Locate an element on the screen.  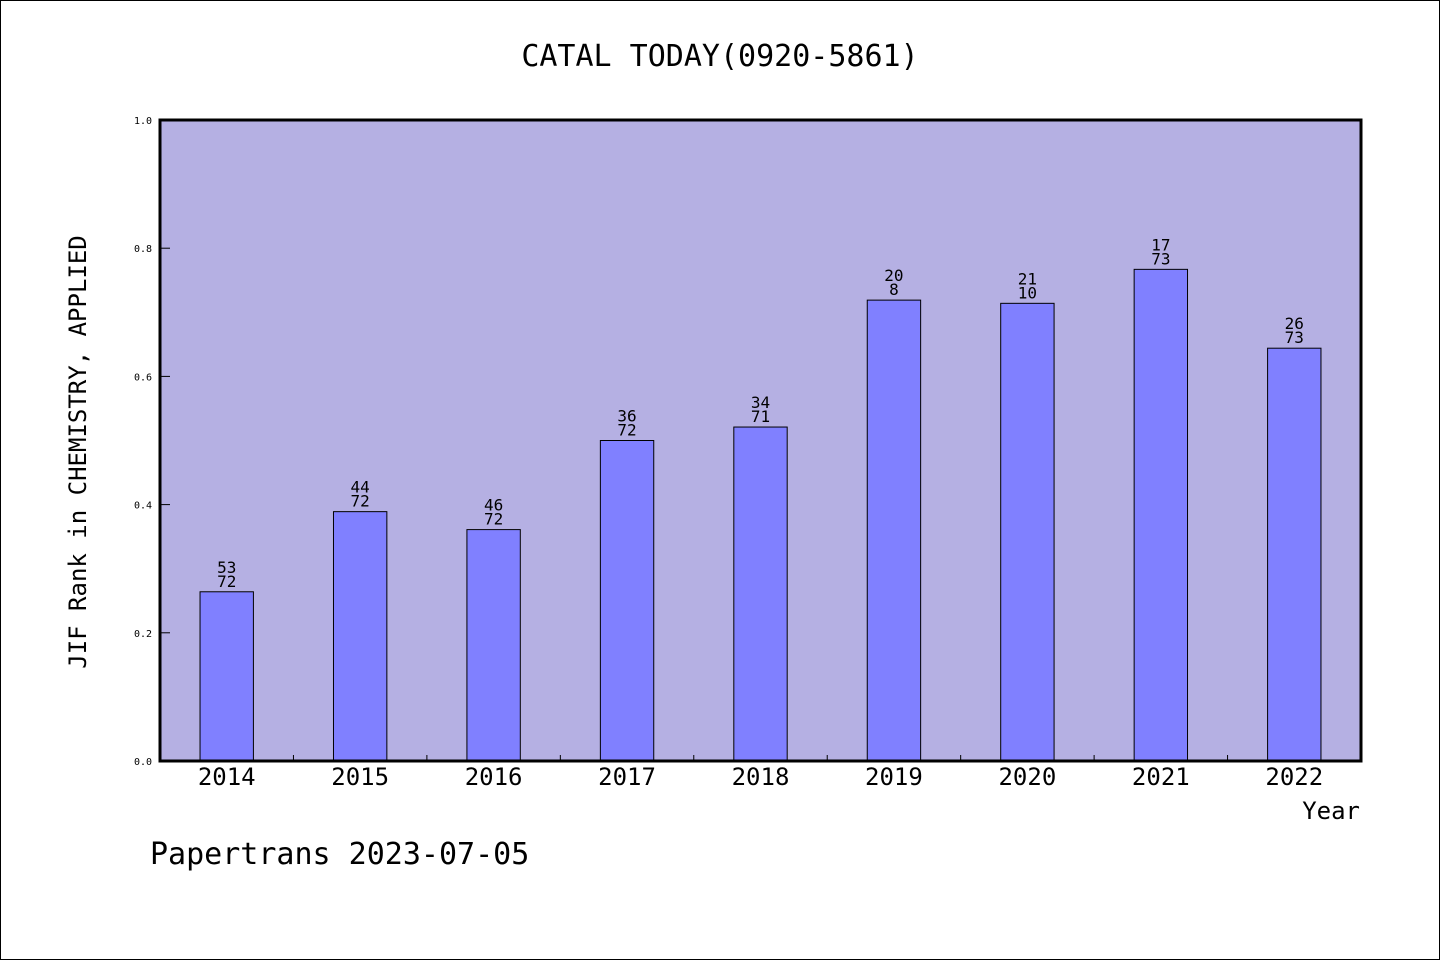
bar-2015 is located at coordinates (360, 636).